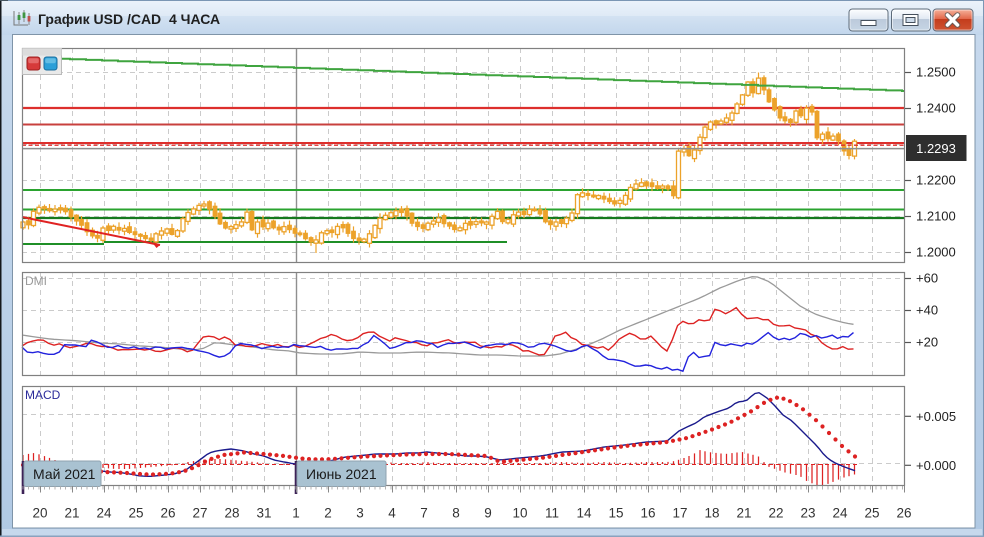  I want to click on svg-text: 1.2000, so click(936, 252).